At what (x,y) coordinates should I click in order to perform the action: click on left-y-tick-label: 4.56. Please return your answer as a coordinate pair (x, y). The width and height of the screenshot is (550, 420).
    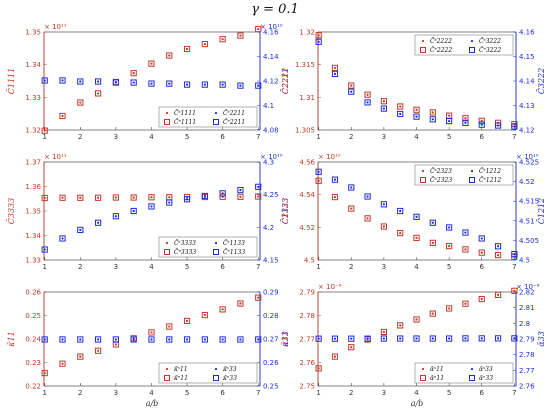
    Looking at the image, I should click on (307, 163).